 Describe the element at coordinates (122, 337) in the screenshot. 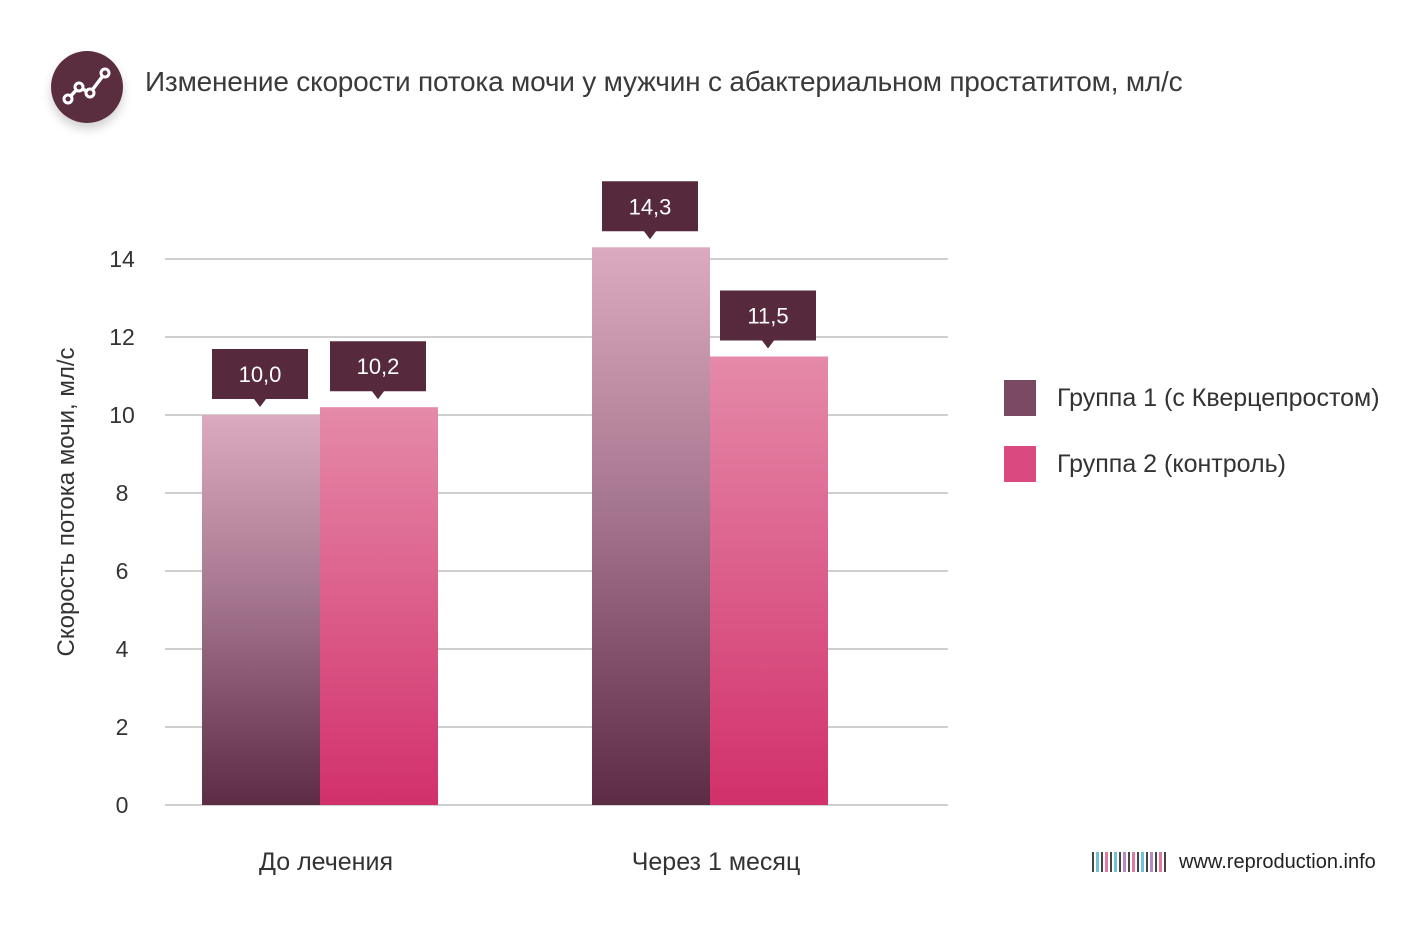

I see `y-tick-label: 12` at that location.